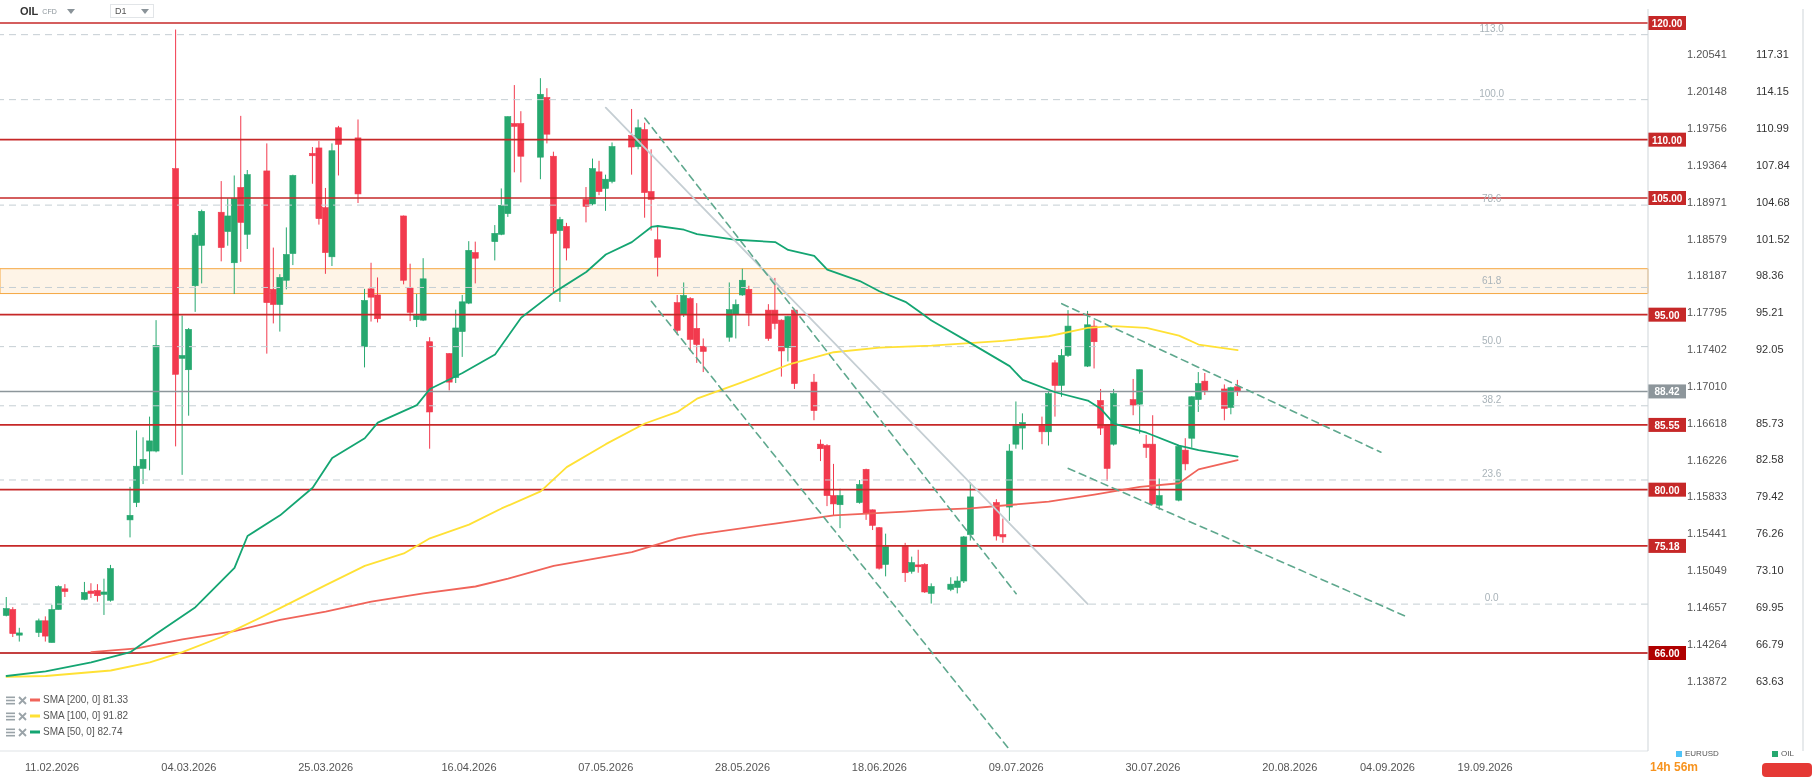 The width and height of the screenshot is (1818, 779). What do you see at coordinates (1667, 140) in the screenshot?
I see `ref-line-label: 110.00` at bounding box center [1667, 140].